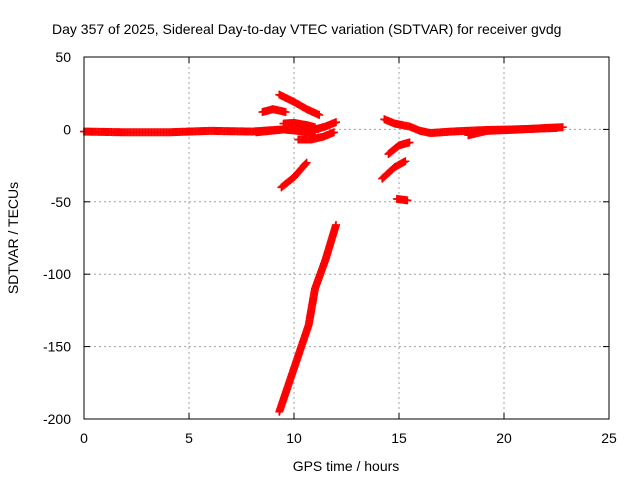 This screenshot has width=640, height=485. Describe the element at coordinates (84, 438) in the screenshot. I see `x-tick-label: 0` at that location.